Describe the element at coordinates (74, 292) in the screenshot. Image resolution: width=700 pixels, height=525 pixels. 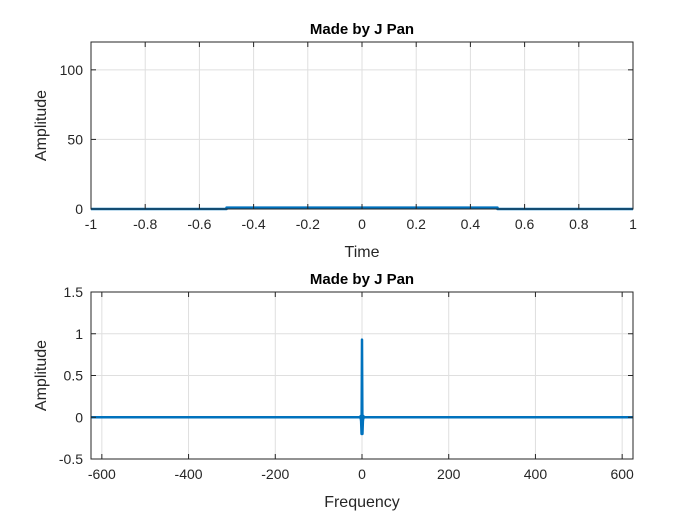
I see `y-tick-label: 1.5` at that location.